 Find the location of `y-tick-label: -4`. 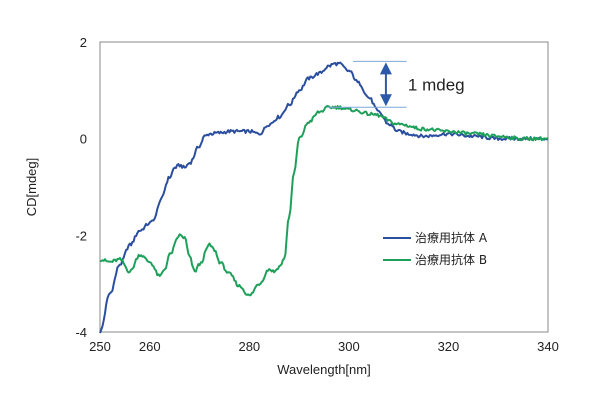

y-tick-label: -4 is located at coordinates (81, 332).